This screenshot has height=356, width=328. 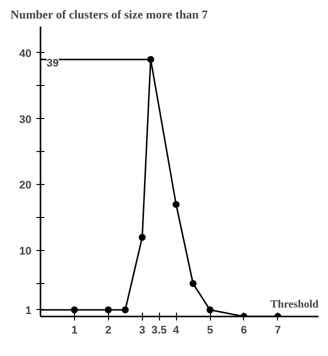 What do you see at coordinates (176, 330) in the screenshot?
I see `x-tick-label: 4` at bounding box center [176, 330].